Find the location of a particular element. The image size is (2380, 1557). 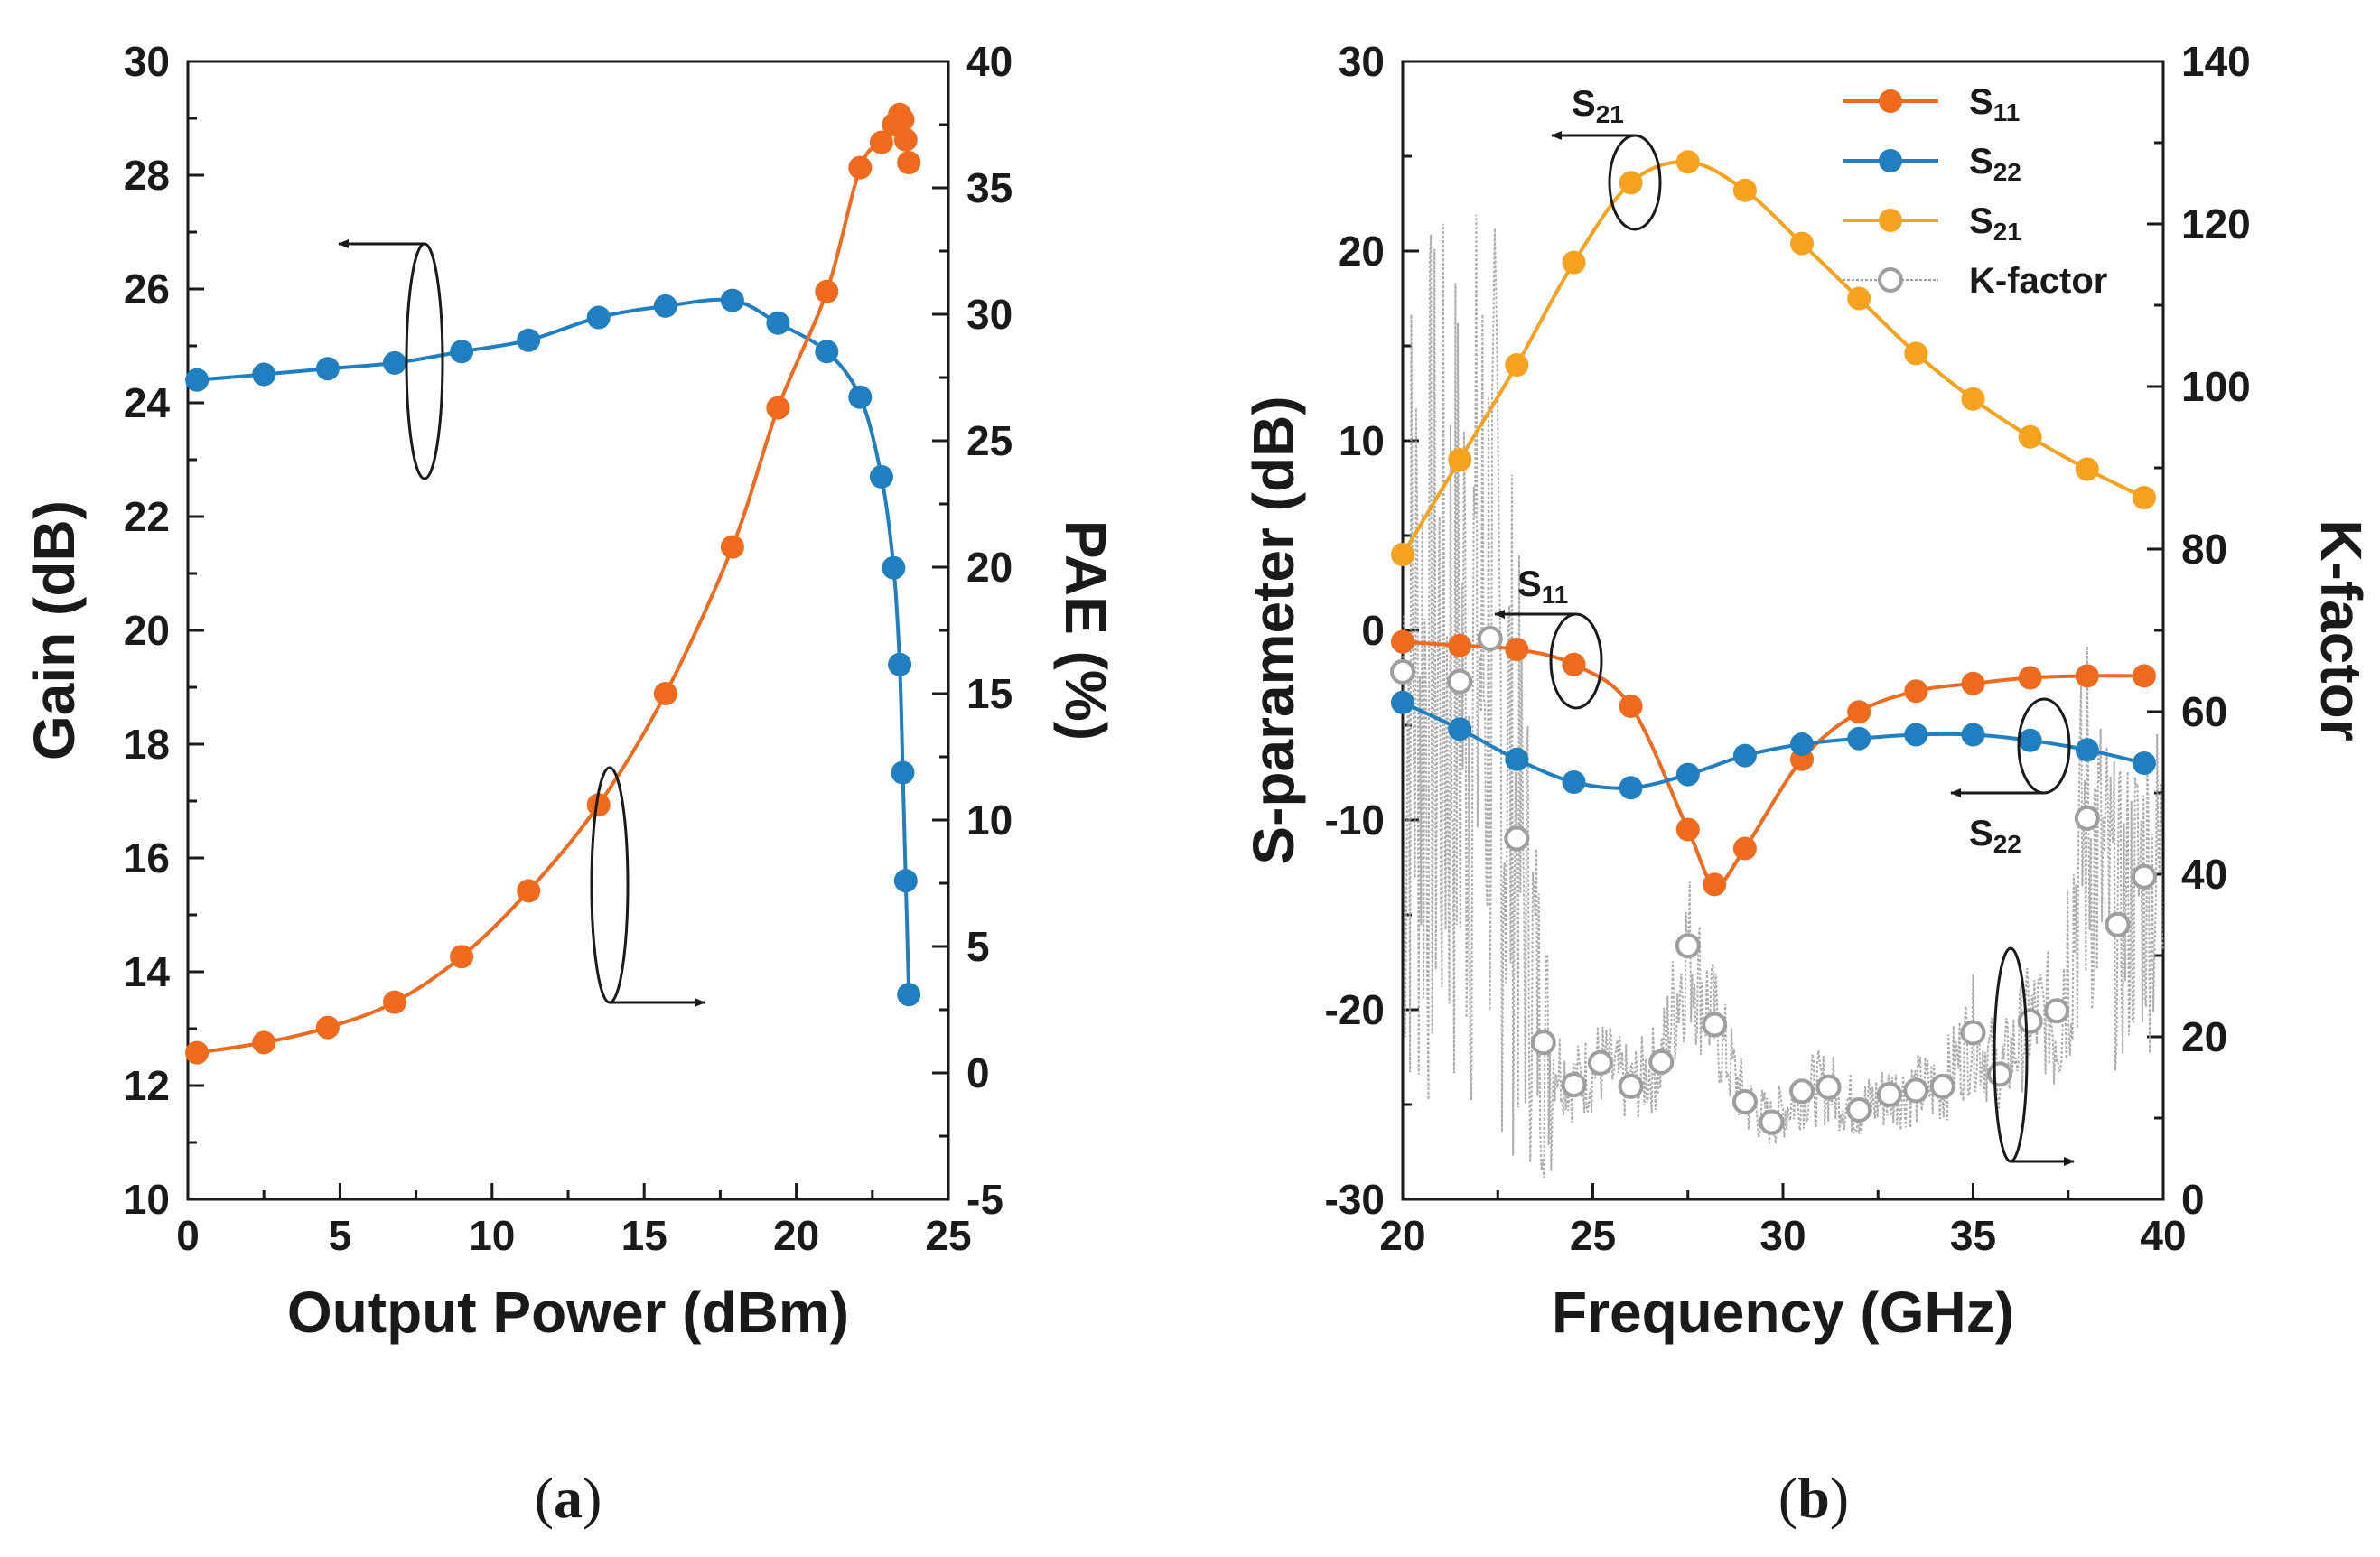

y-tick-label: 16 is located at coordinates (147, 857).